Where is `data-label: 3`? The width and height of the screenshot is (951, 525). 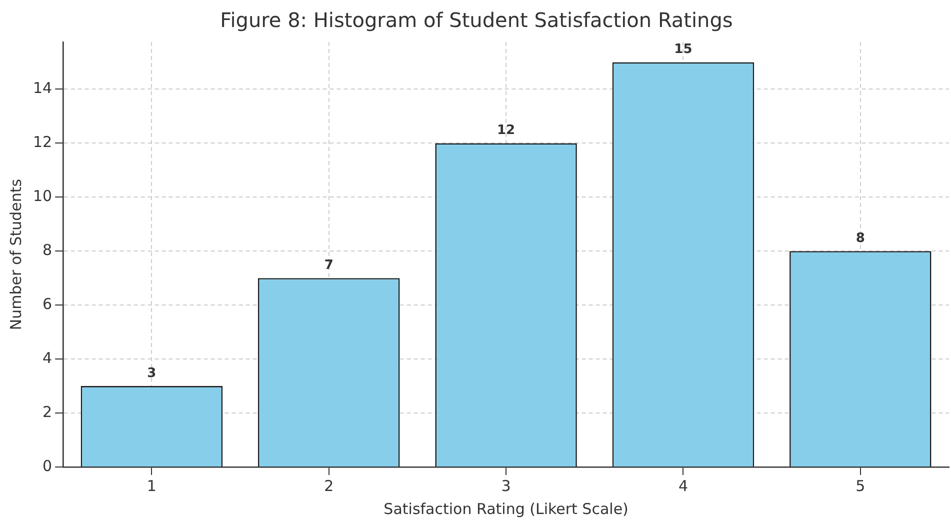
data-label: 3 is located at coordinates (151, 373).